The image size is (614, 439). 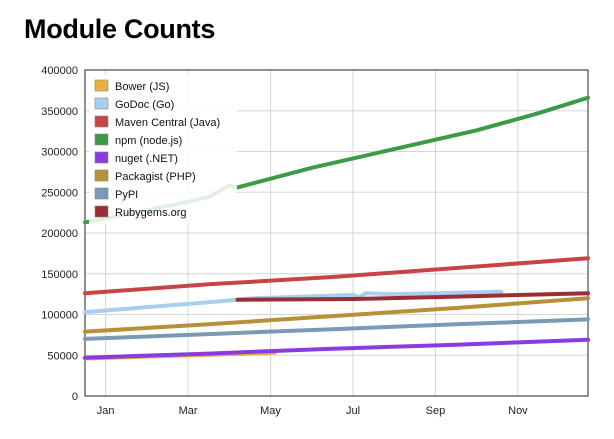 What do you see at coordinates (106, 411) in the screenshot?
I see `x-tick-label: Jan` at bounding box center [106, 411].